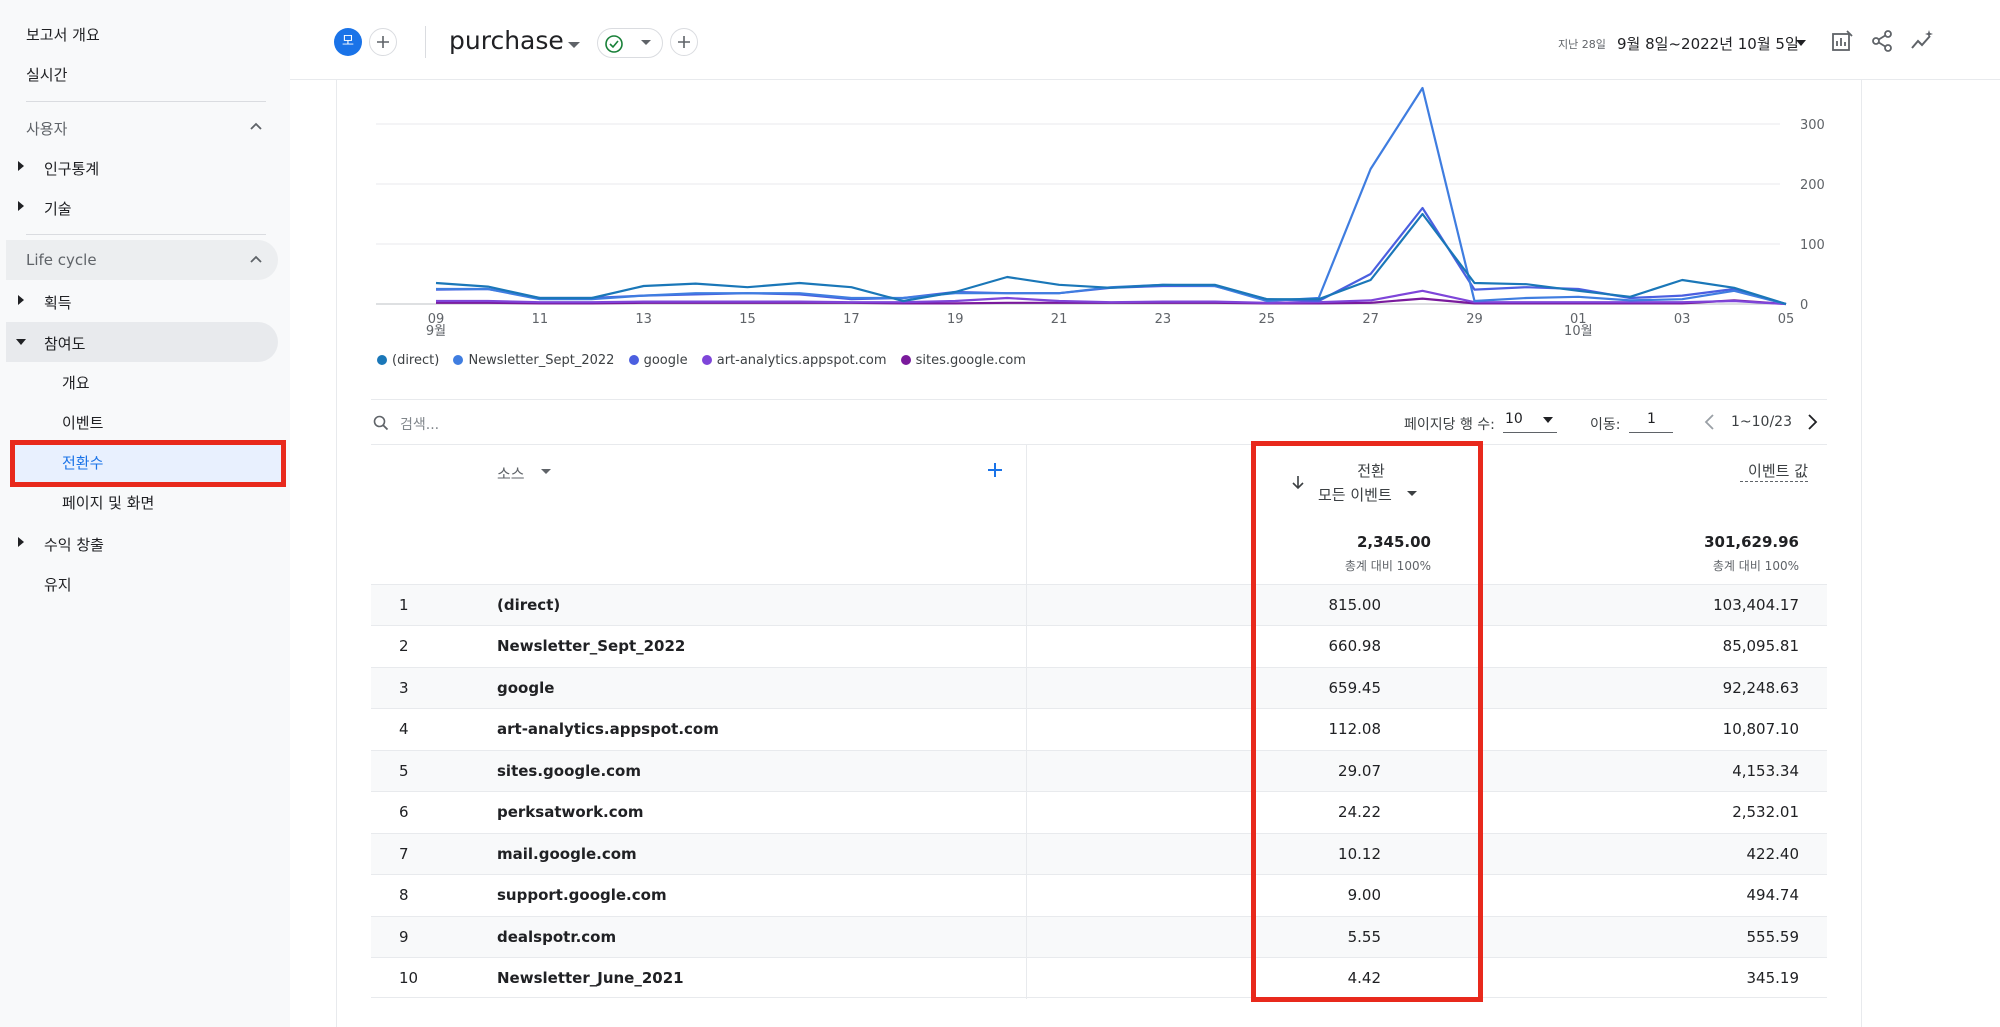 This screenshot has width=2000, height=1027. Describe the element at coordinates (963, 360) in the screenshot. I see `legend-item: sites.google.com` at that location.